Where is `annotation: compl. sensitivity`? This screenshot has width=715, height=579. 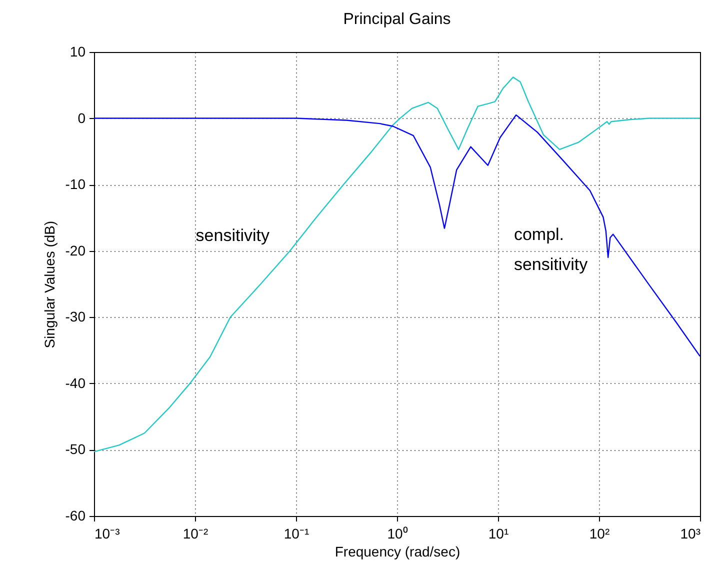 annotation: compl. sensitivity is located at coordinates (551, 249).